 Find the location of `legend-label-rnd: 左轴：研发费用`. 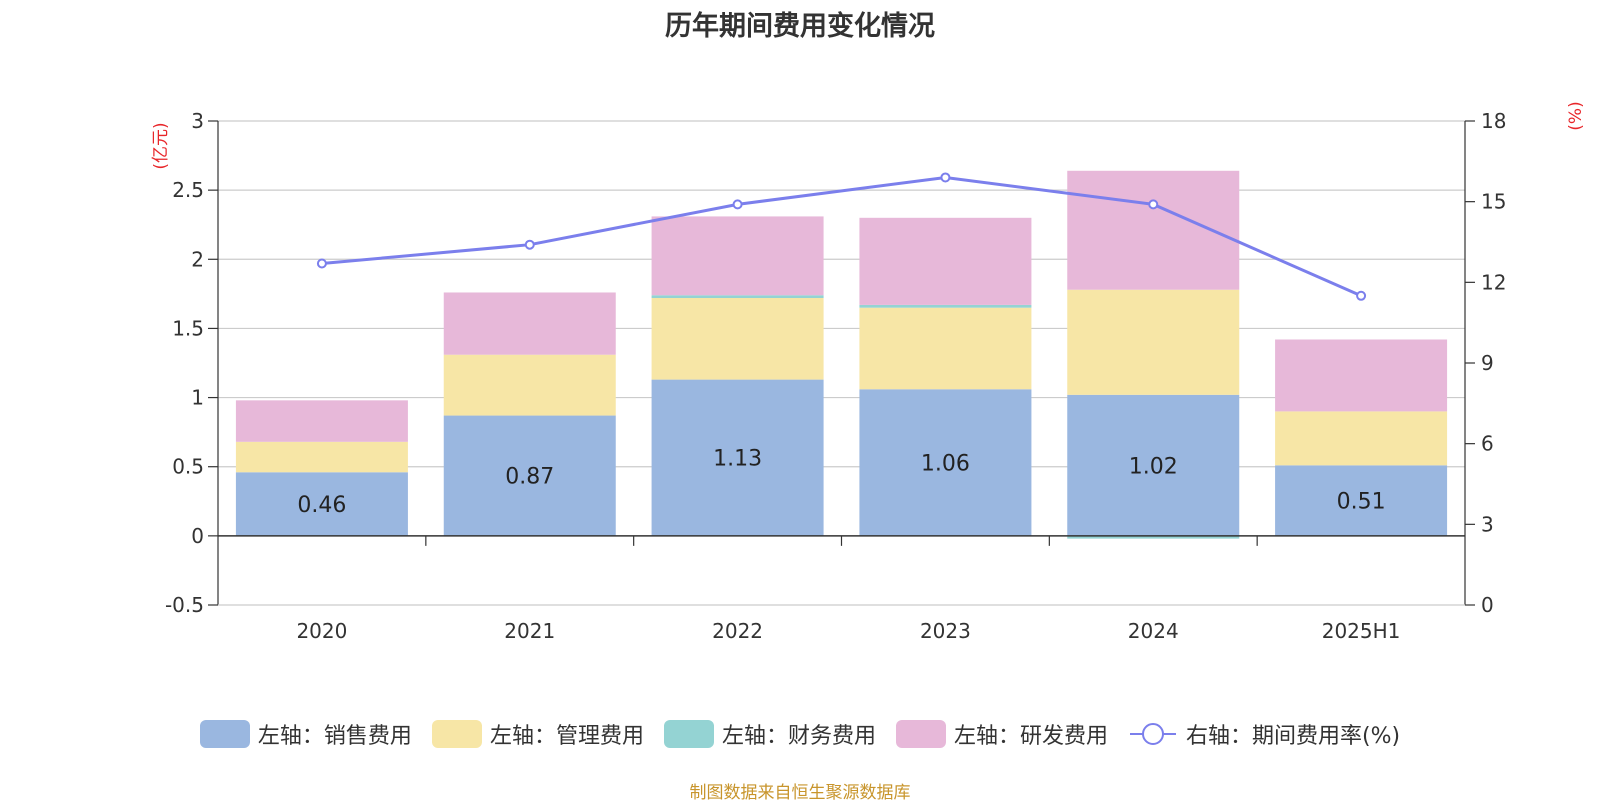

legend-label-rnd: 左轴：研发费用 is located at coordinates (1030, 736).